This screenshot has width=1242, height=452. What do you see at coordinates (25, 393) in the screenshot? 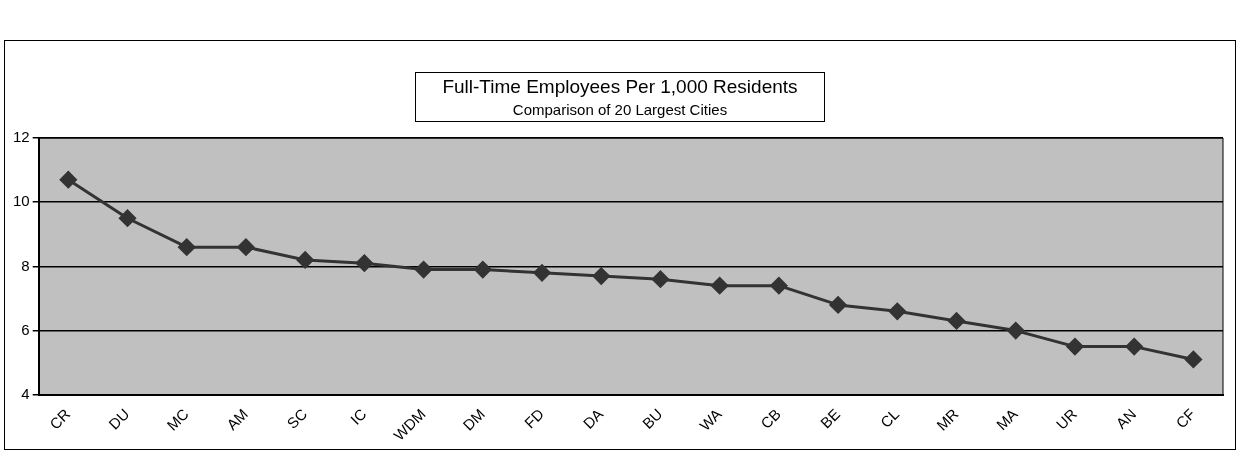
I see `y-tick-label: 4` at bounding box center [25, 393].